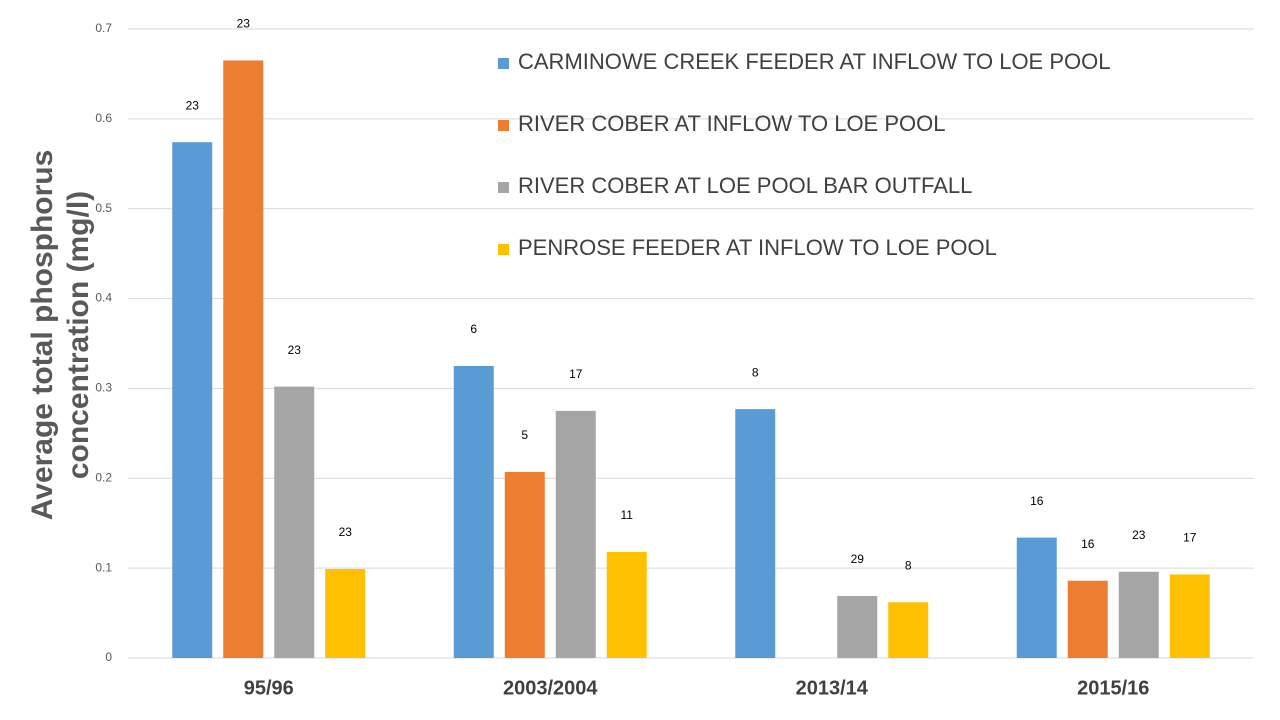  Describe the element at coordinates (473, 329) in the screenshot. I see `sample-count-label: 6` at that location.